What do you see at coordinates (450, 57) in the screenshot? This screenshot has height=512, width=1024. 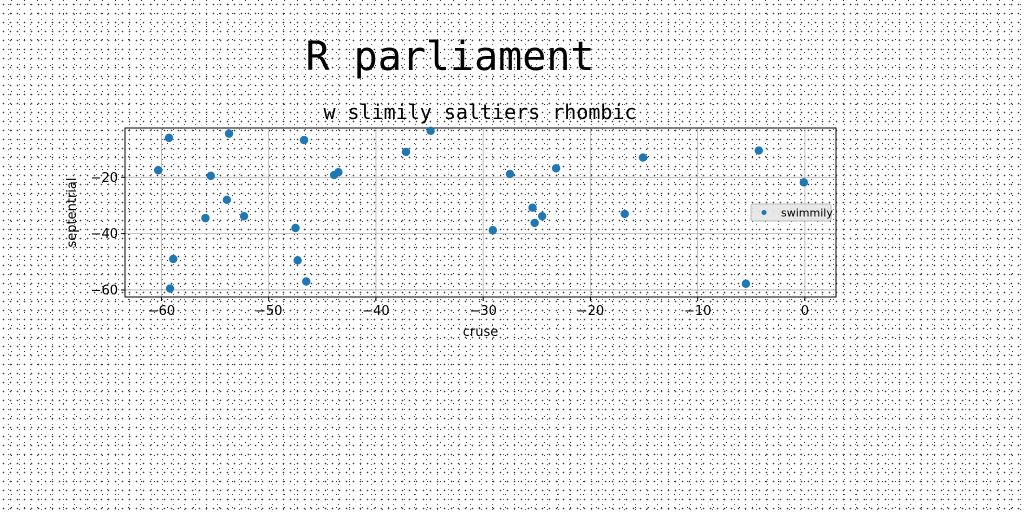 I see `page-title: R parliament` at bounding box center [450, 57].